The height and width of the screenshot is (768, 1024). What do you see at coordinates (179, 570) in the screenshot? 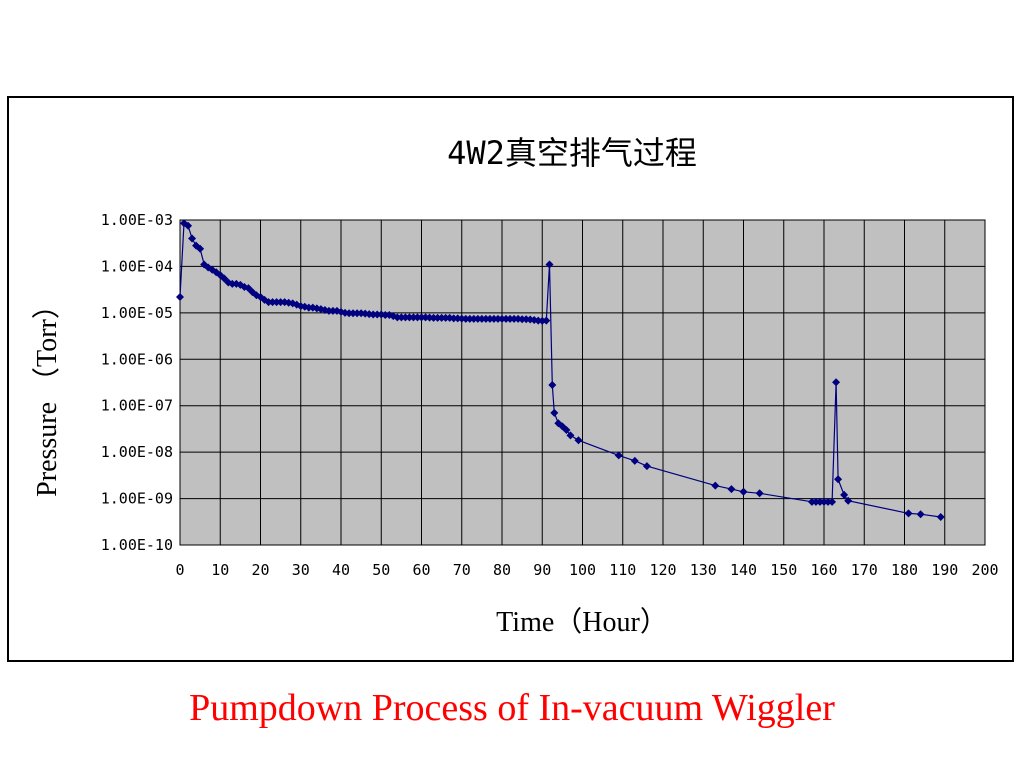
I see `x-tick-label: 0` at bounding box center [179, 570].